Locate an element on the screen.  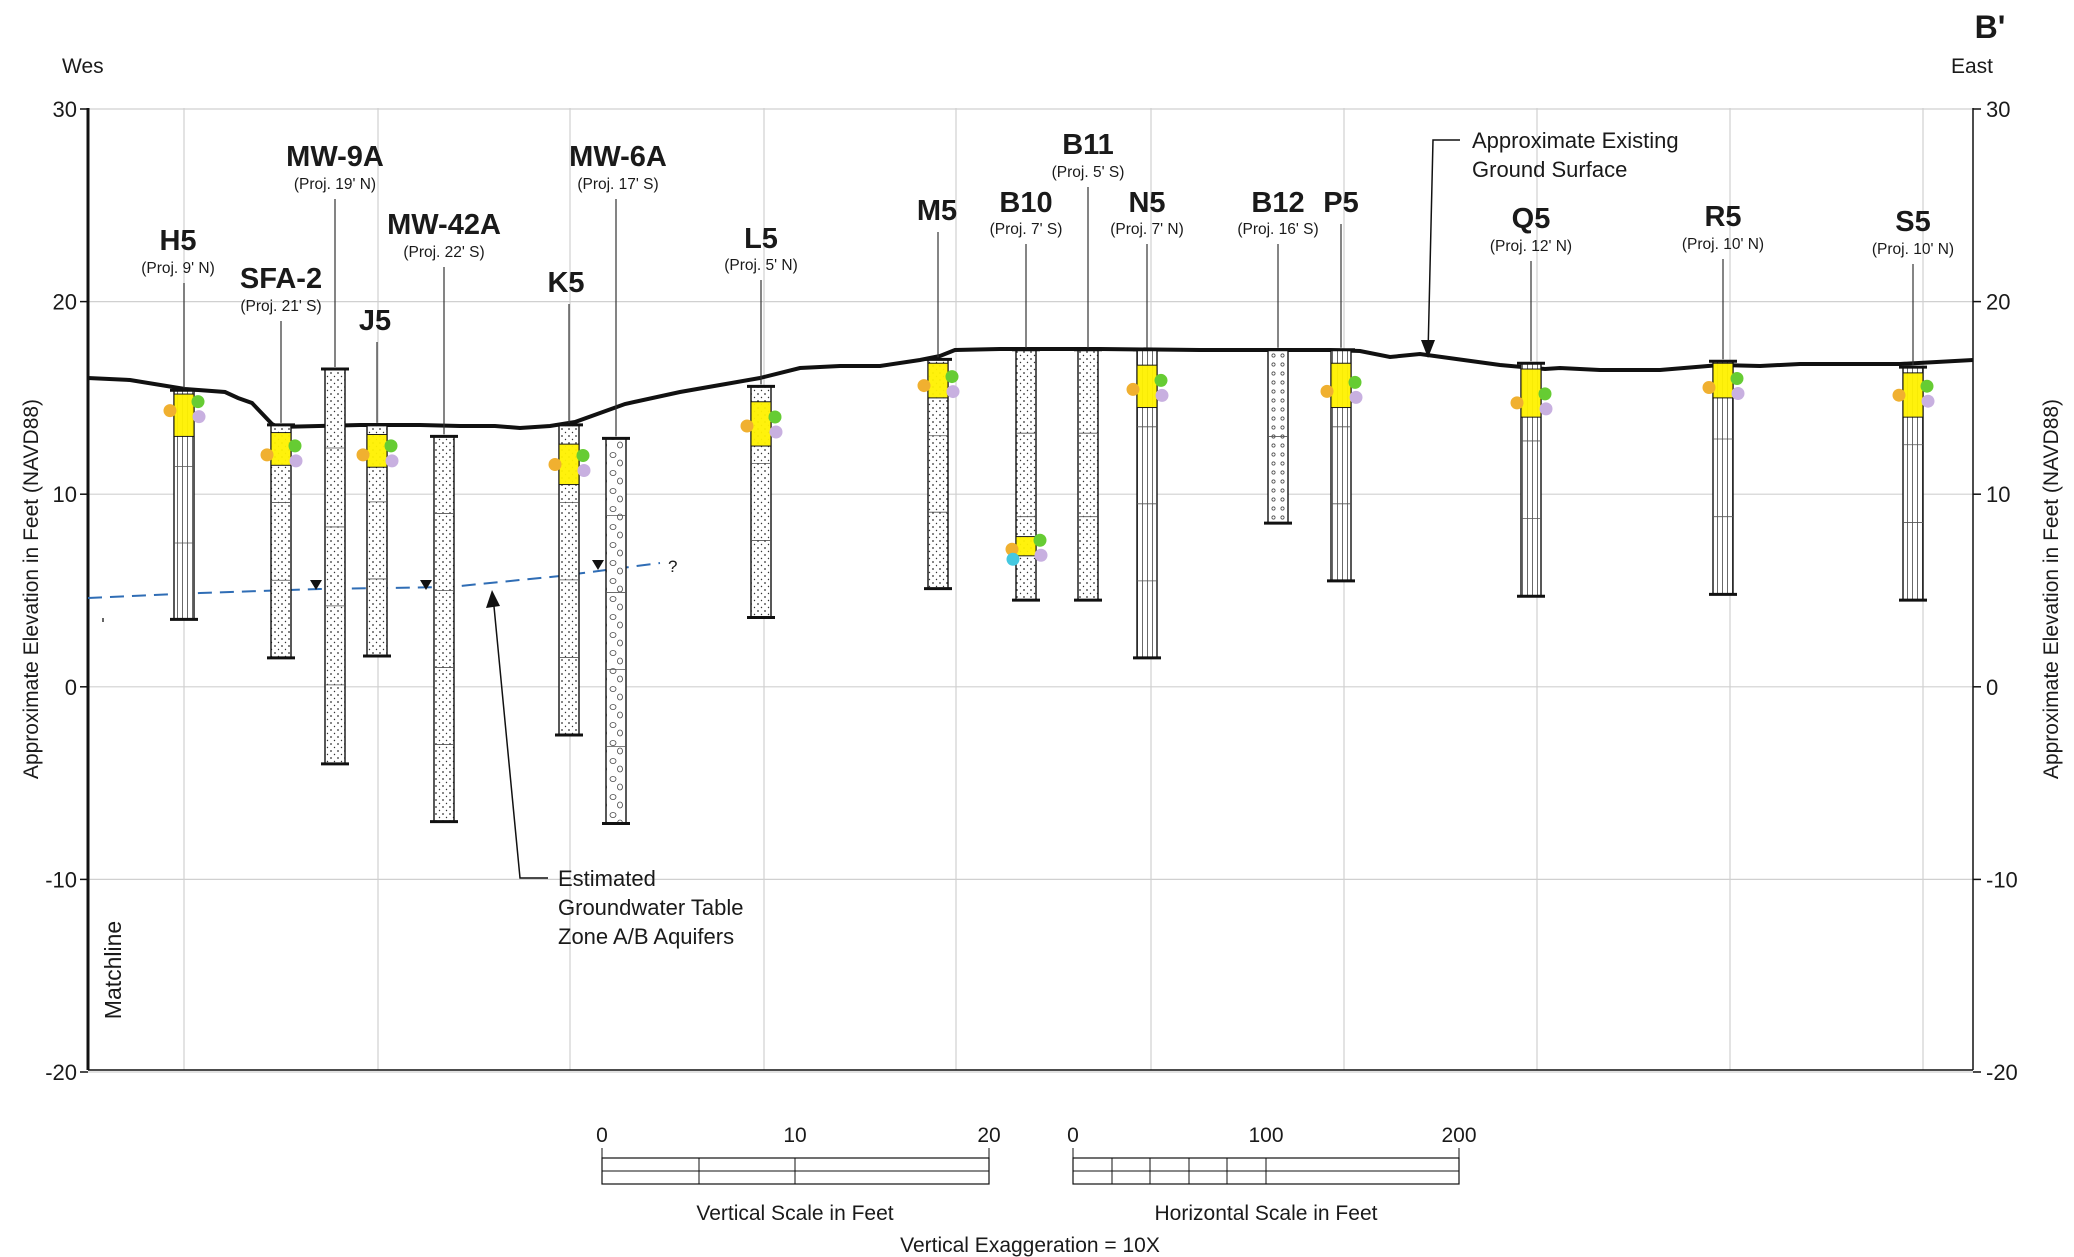
boring-b11: B11 (Proj. 5' S) is located at coordinates (1088, 365).